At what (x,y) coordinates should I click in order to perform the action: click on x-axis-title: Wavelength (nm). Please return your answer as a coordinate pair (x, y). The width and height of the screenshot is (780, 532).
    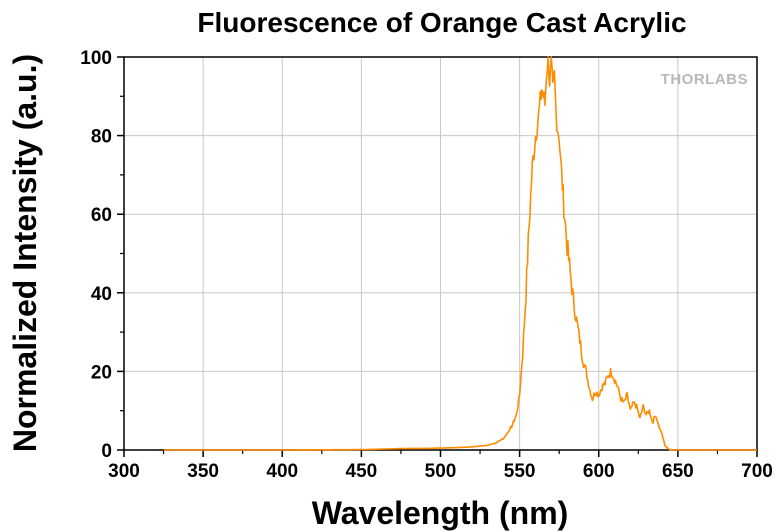
    Looking at the image, I should click on (440, 513).